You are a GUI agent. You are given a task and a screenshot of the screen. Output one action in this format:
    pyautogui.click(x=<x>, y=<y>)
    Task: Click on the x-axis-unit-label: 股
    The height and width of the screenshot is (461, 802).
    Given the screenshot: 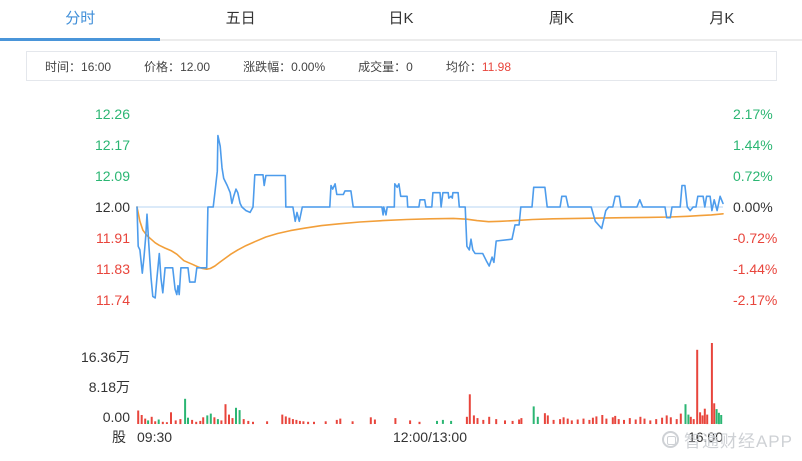 What is the action you would take?
    pyautogui.click(x=119, y=437)
    